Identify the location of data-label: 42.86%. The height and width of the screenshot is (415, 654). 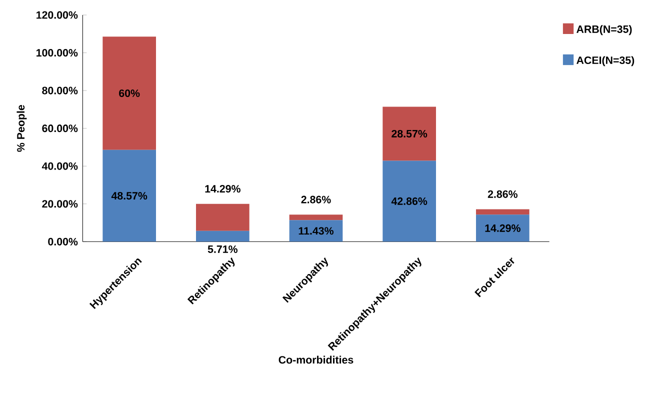
(409, 201).